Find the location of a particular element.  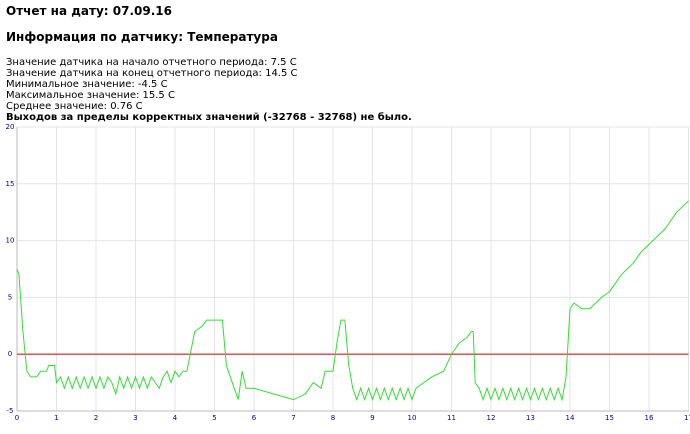

x-tick-label: 3 is located at coordinates (135, 418).